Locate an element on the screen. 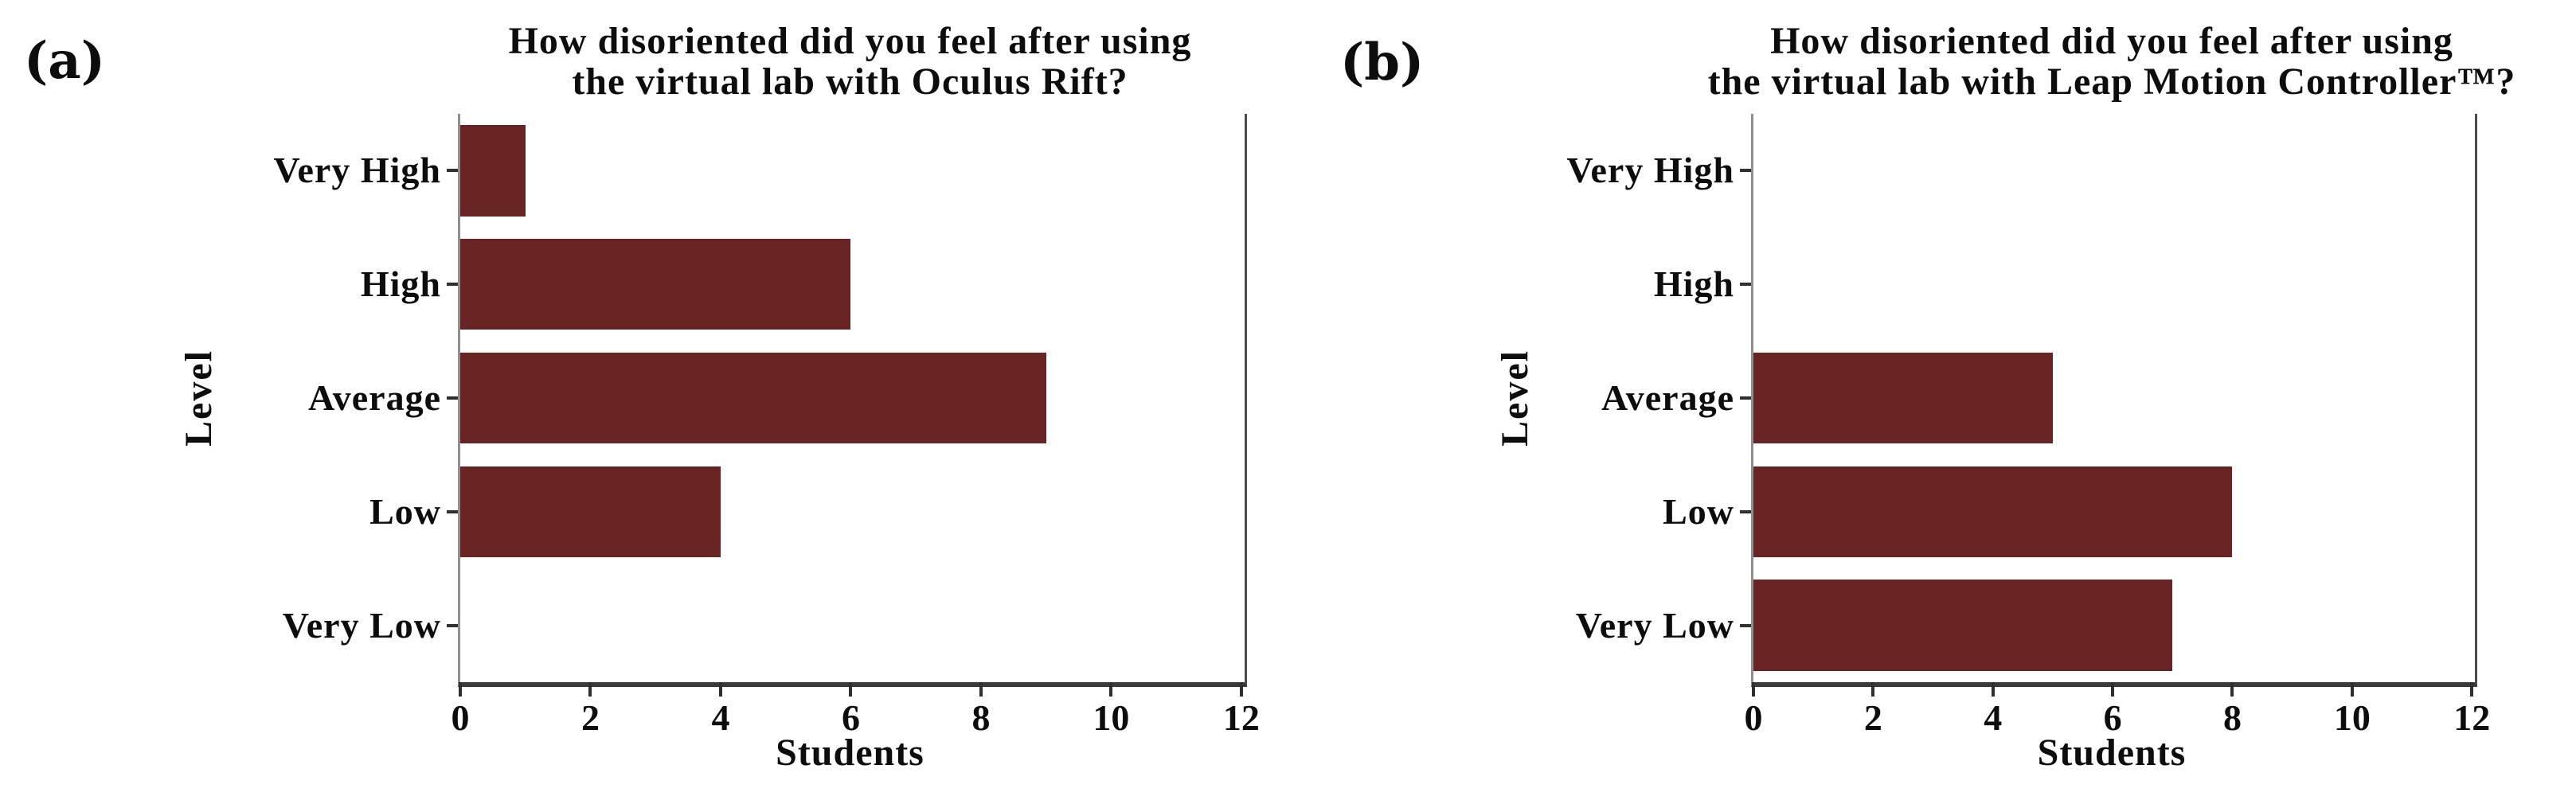 The image size is (2576, 804). chart-a-title-line1: How disoriented did you feel after using is located at coordinates (850, 41).